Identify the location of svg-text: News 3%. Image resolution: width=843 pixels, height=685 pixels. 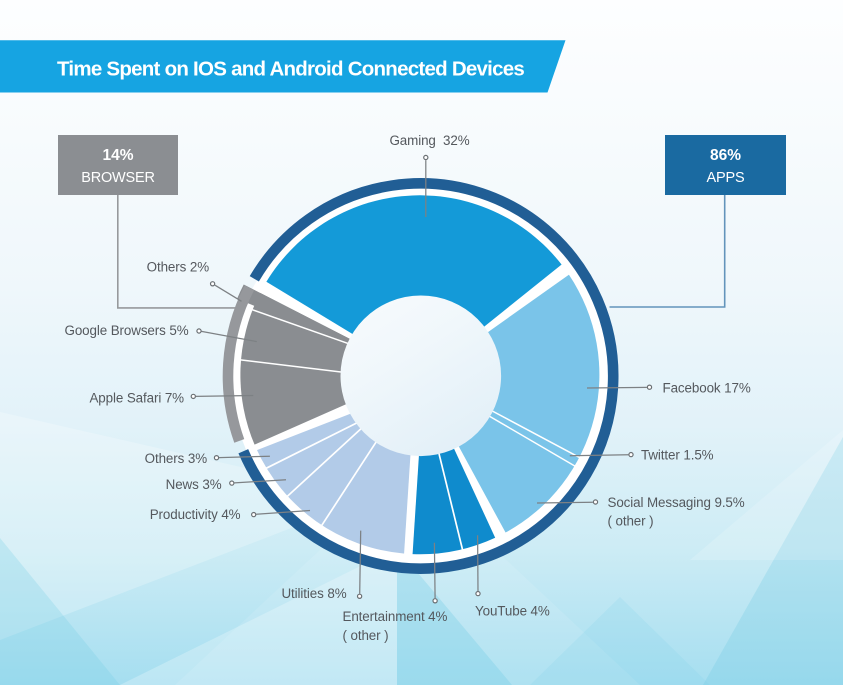
(194, 484).